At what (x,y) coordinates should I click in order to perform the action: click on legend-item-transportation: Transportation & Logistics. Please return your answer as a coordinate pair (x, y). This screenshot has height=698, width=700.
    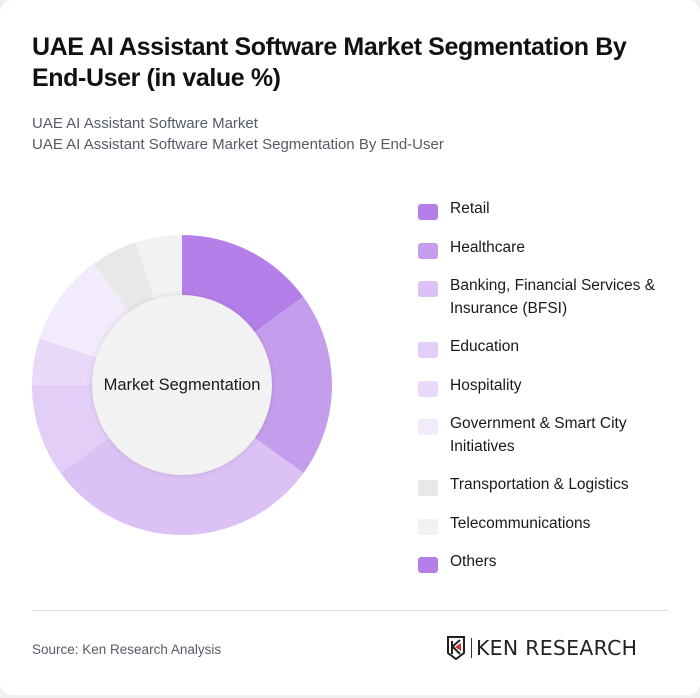
    Looking at the image, I should click on (548, 485).